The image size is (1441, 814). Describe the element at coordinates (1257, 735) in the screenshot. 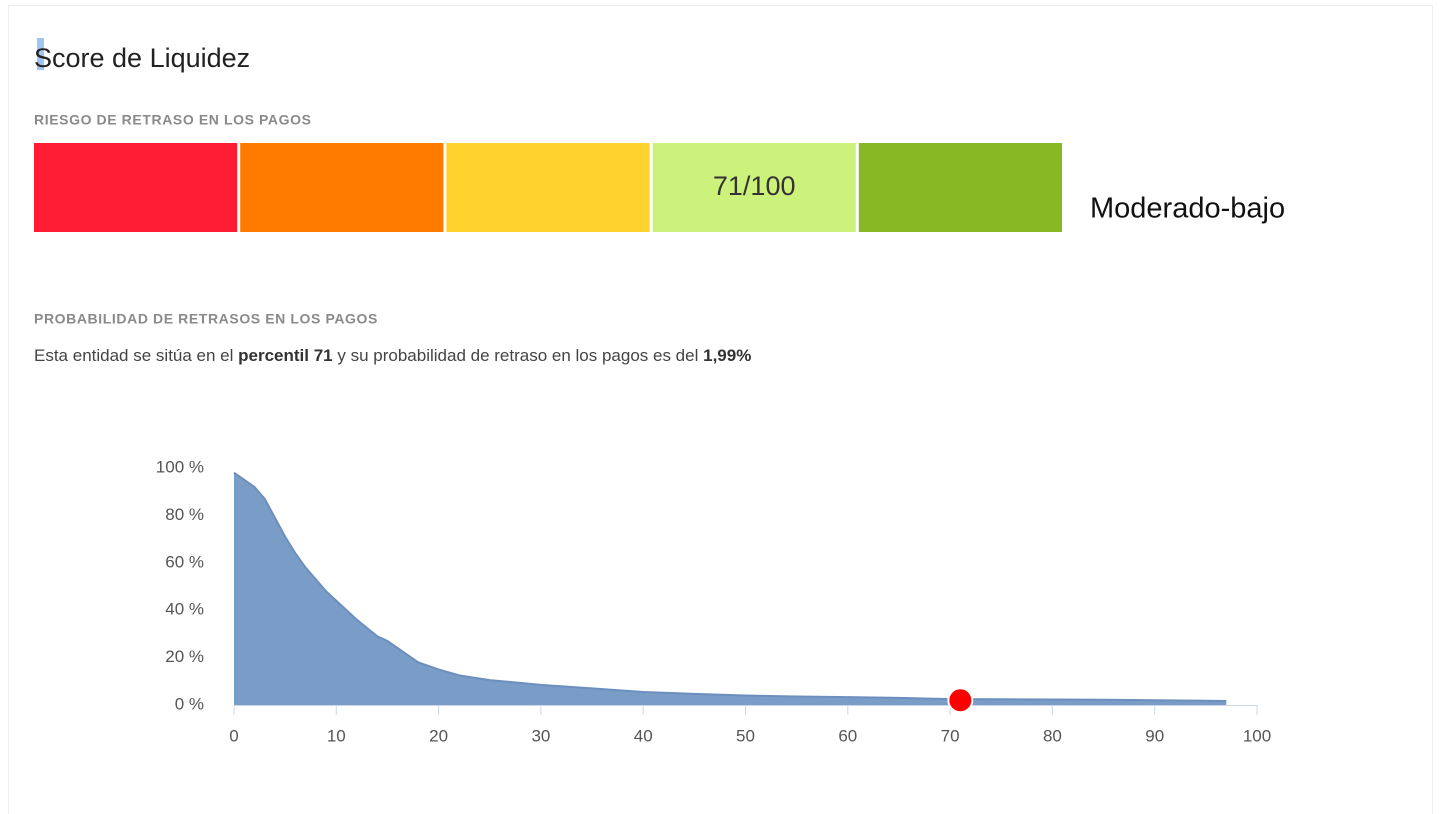

I see `x-tick-label: 100` at that location.